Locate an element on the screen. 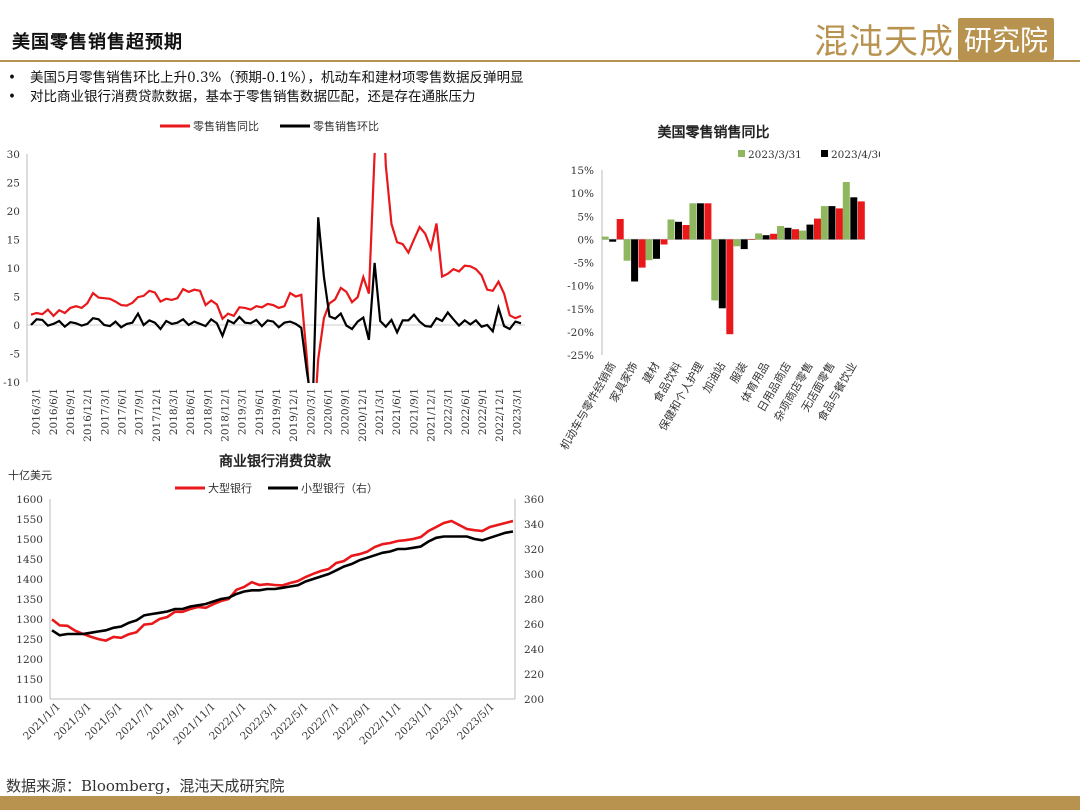 The height and width of the screenshot is (810, 1080). legend-label: 2023/4/30 is located at coordinates (855, 155).